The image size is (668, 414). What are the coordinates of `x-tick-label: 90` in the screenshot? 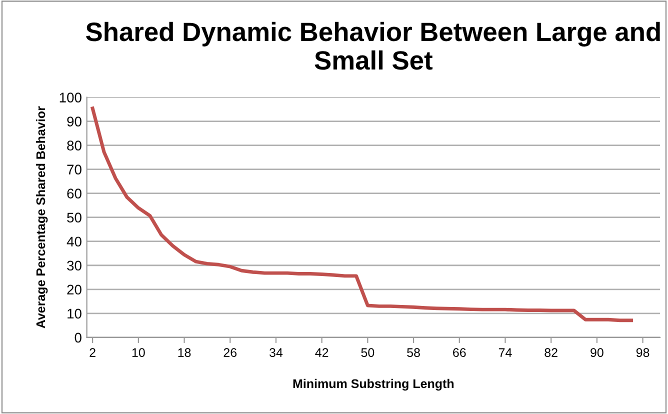 It's located at (597, 353).